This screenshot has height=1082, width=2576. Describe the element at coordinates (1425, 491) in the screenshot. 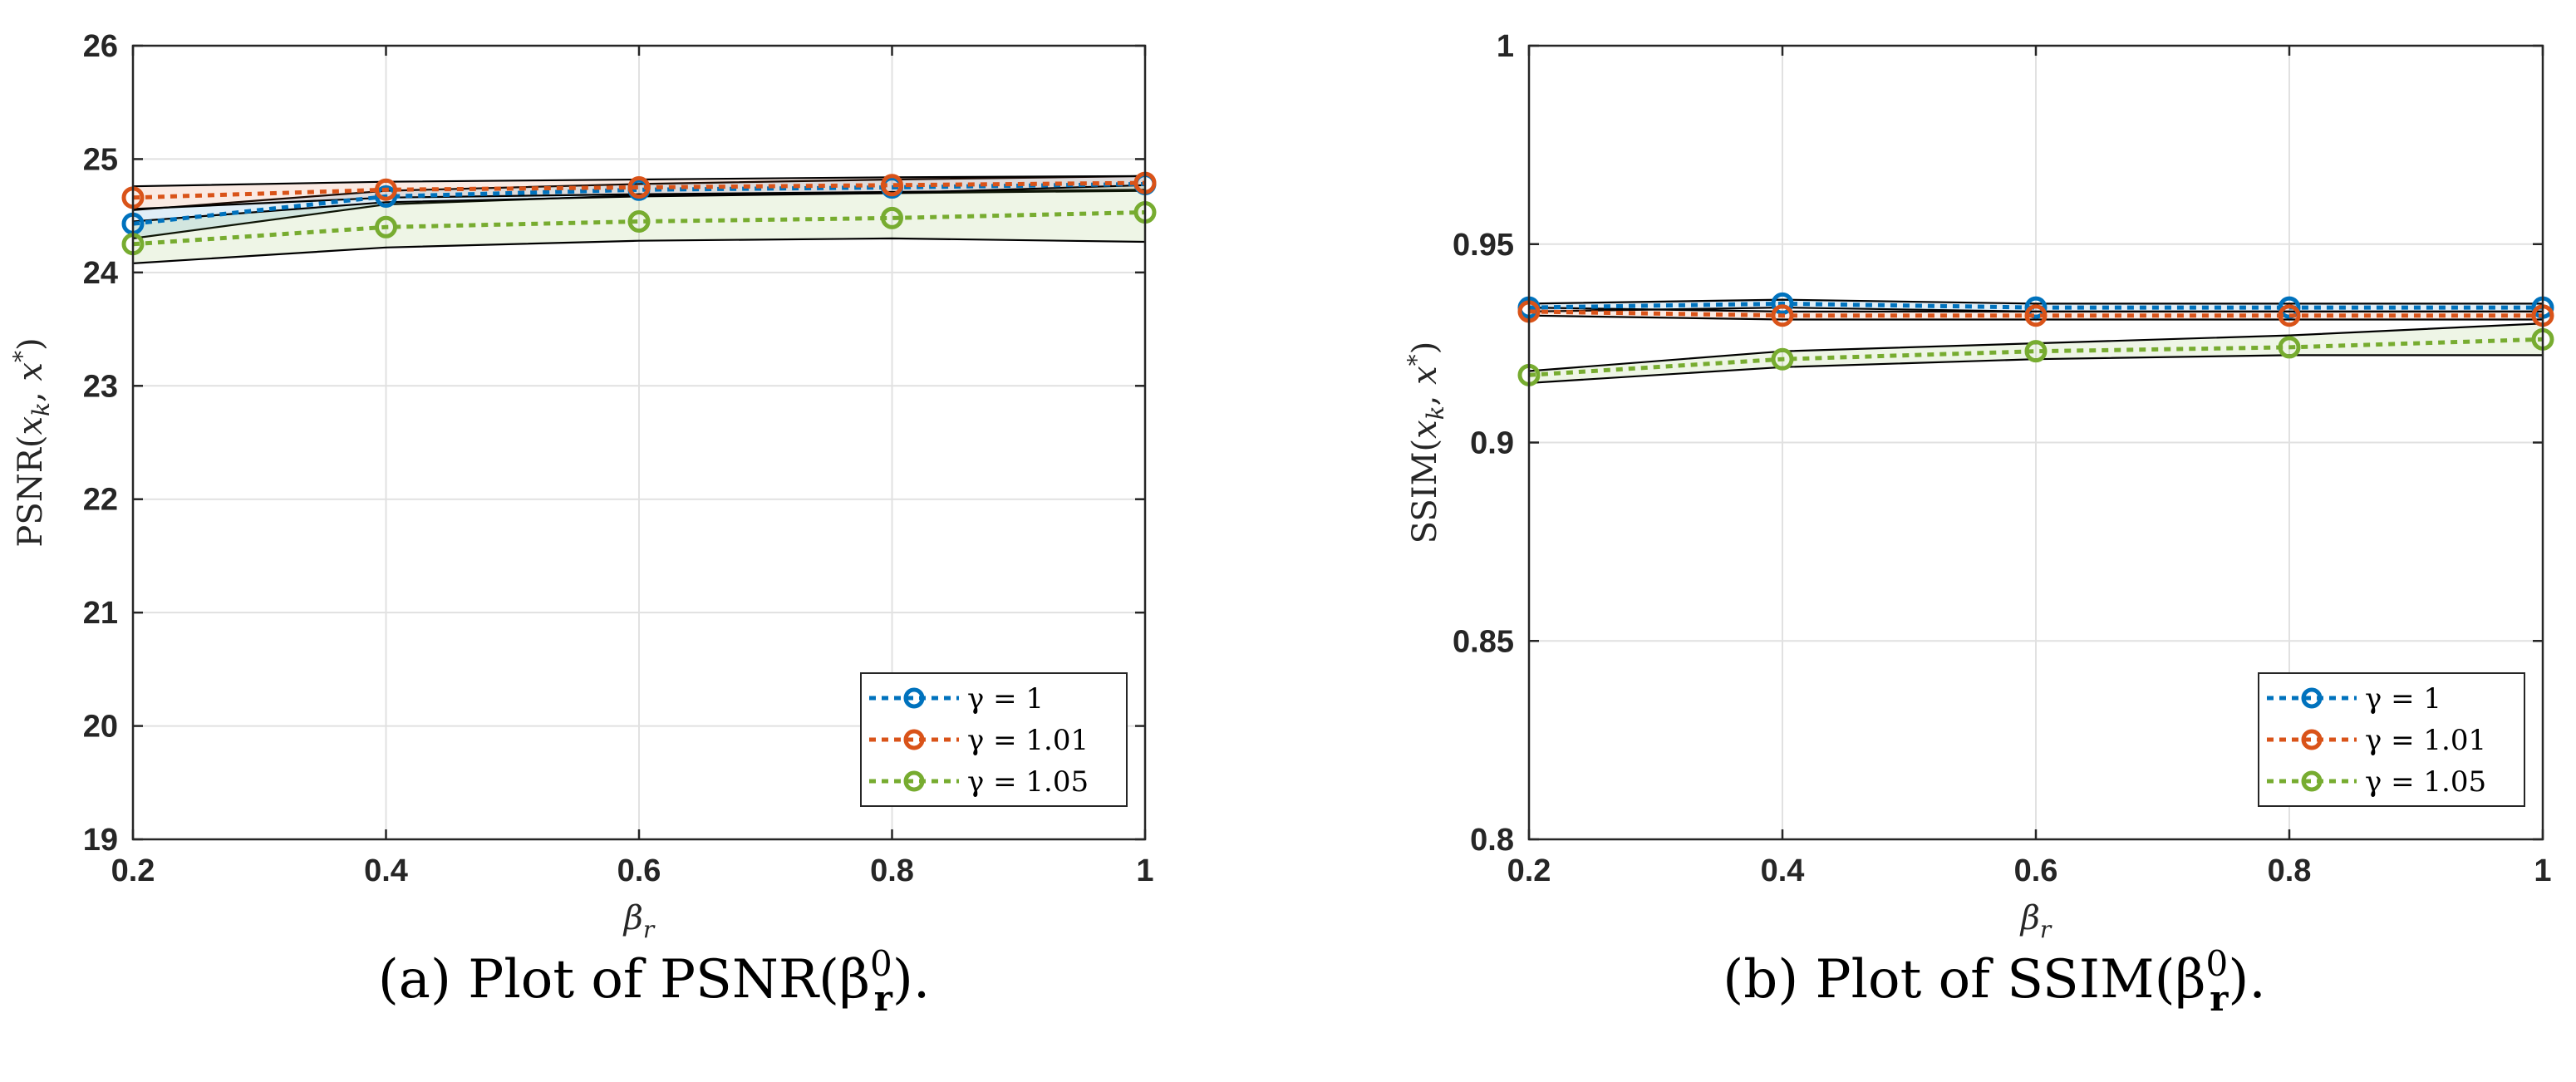

I see `y-axis-label-function: SSIM(` at that location.